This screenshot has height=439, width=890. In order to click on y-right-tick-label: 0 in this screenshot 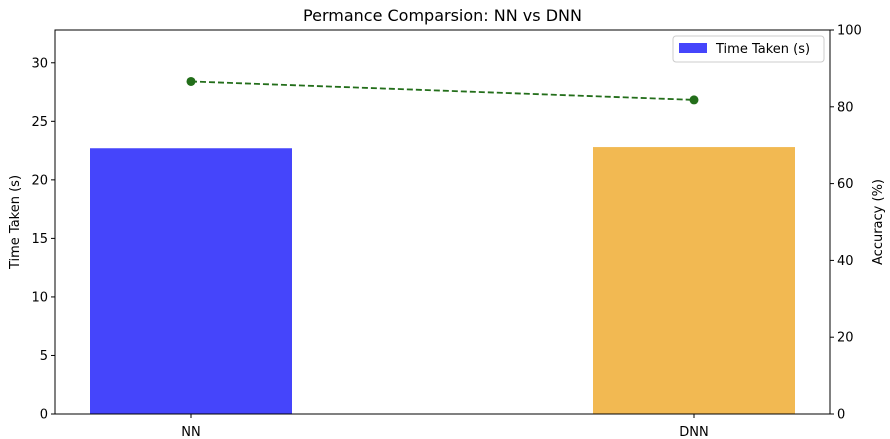, I will do `click(841, 415)`.